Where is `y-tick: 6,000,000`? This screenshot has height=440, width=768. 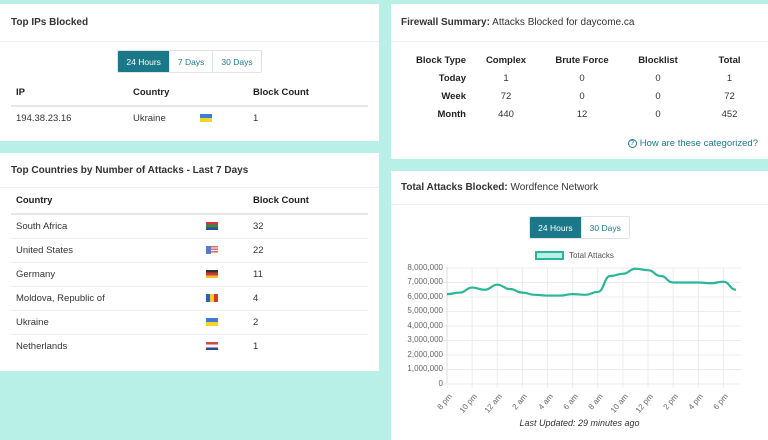
y-tick: 6,000,000 is located at coordinates (425, 296).